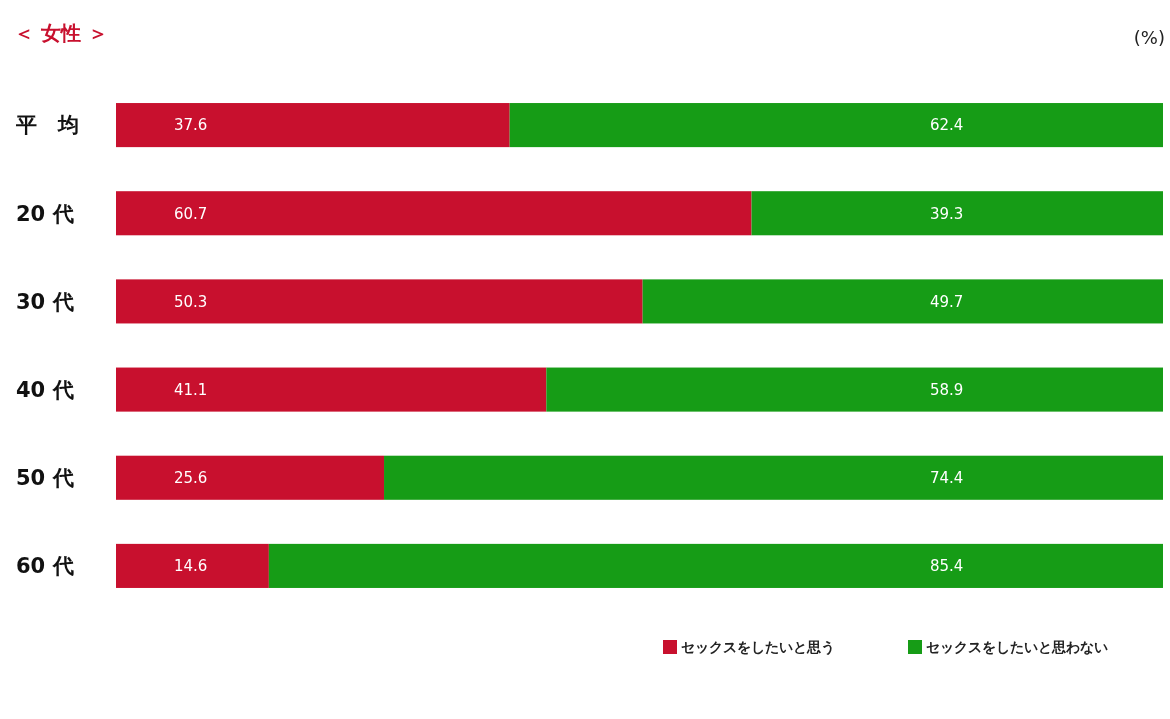 This screenshot has width=1170, height=719. I want to click on legend-label: セックスをしたいと思わない, so click(1017, 646).